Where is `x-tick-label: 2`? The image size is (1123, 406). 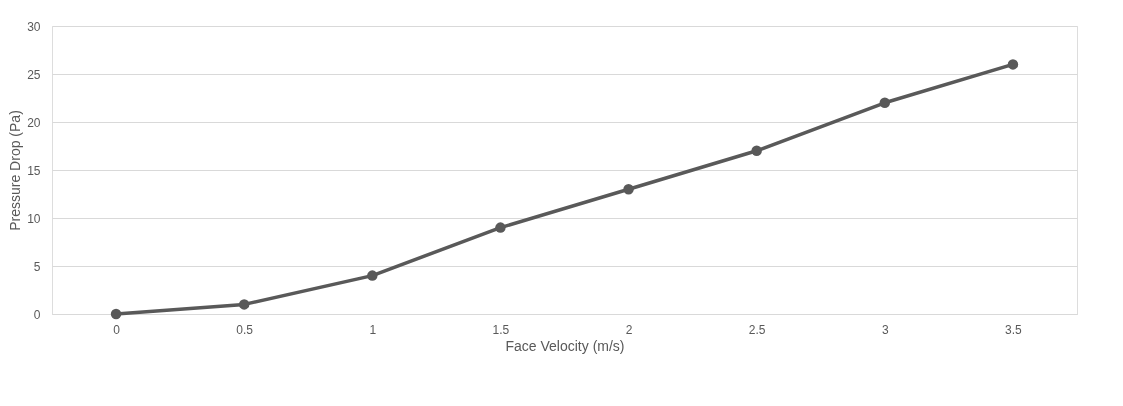
x-tick-label: 2 is located at coordinates (629, 329).